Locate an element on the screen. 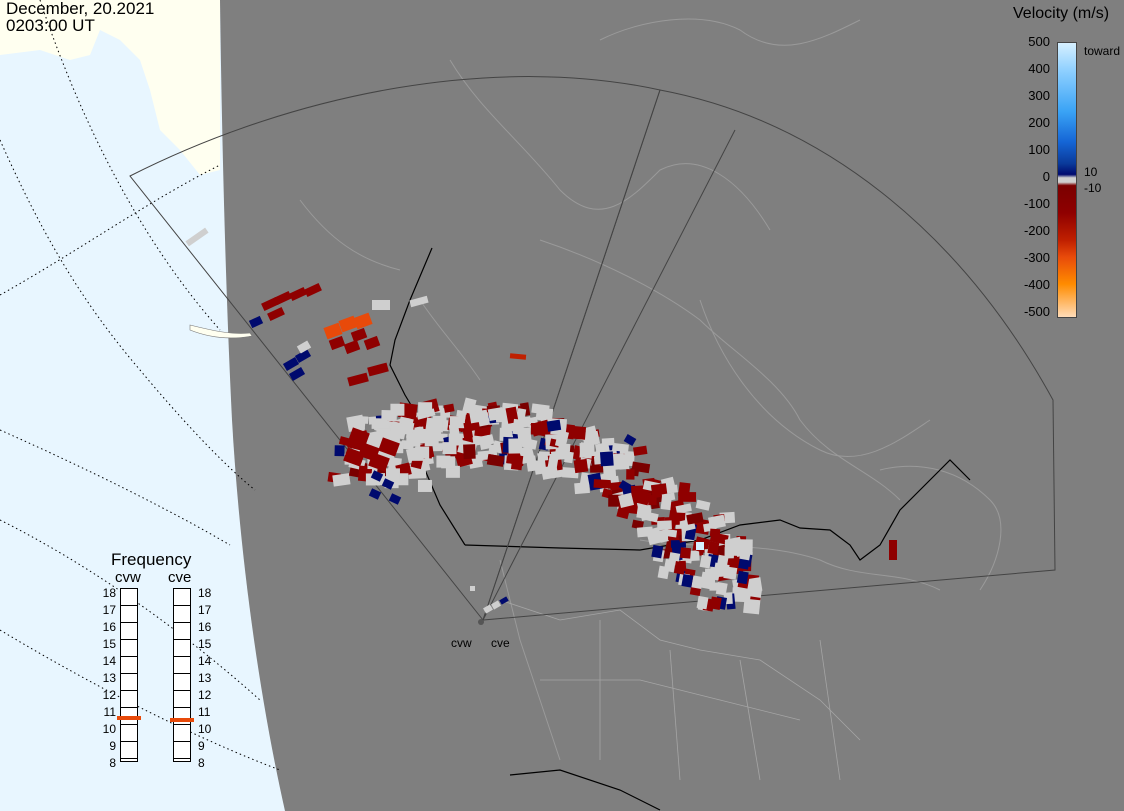  frequency-radar-cve: cve is located at coordinates (180, 577).